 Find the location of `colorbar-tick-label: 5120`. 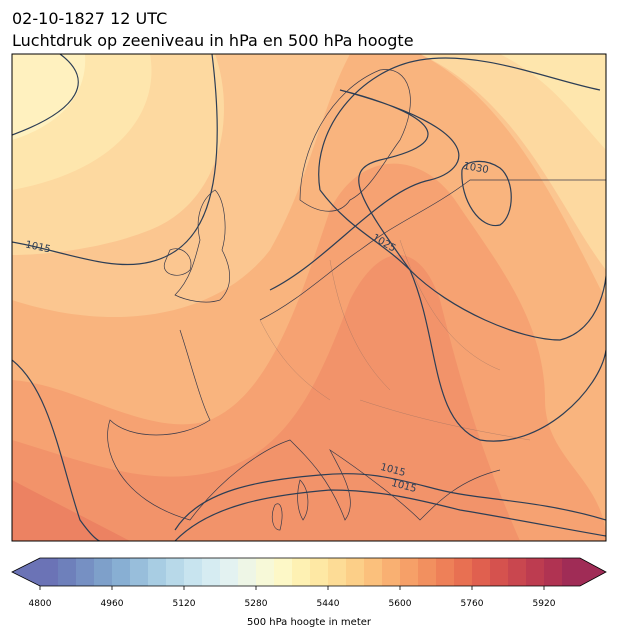

colorbar-tick-label: 5120 is located at coordinates (184, 604).